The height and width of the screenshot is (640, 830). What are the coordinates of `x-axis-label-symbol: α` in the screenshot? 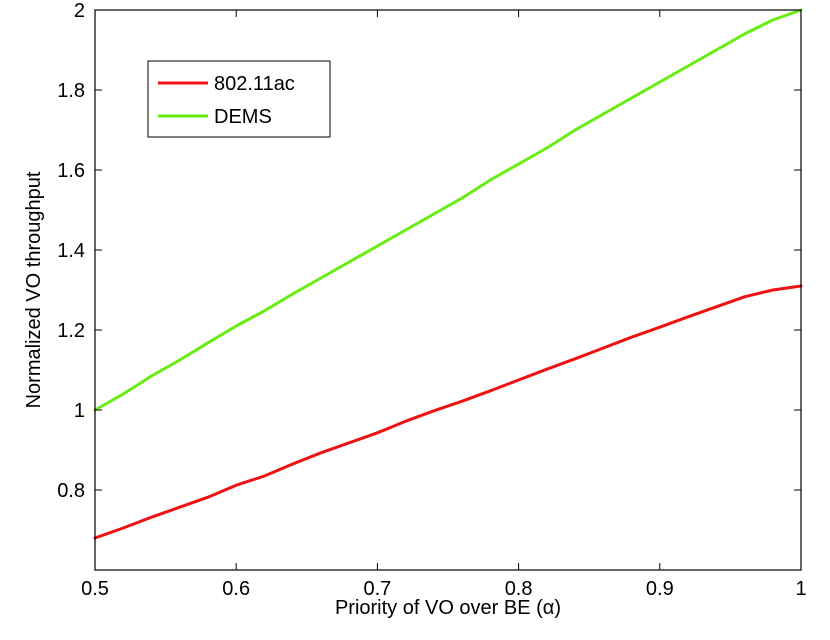 It's located at (549, 608).